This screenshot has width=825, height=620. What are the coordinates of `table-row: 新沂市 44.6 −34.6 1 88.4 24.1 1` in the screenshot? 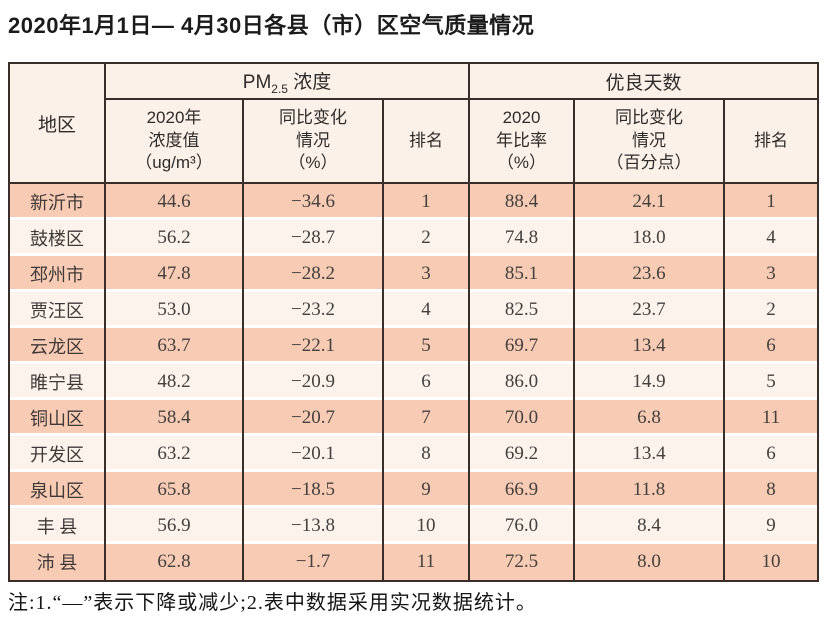 It's located at (414, 201).